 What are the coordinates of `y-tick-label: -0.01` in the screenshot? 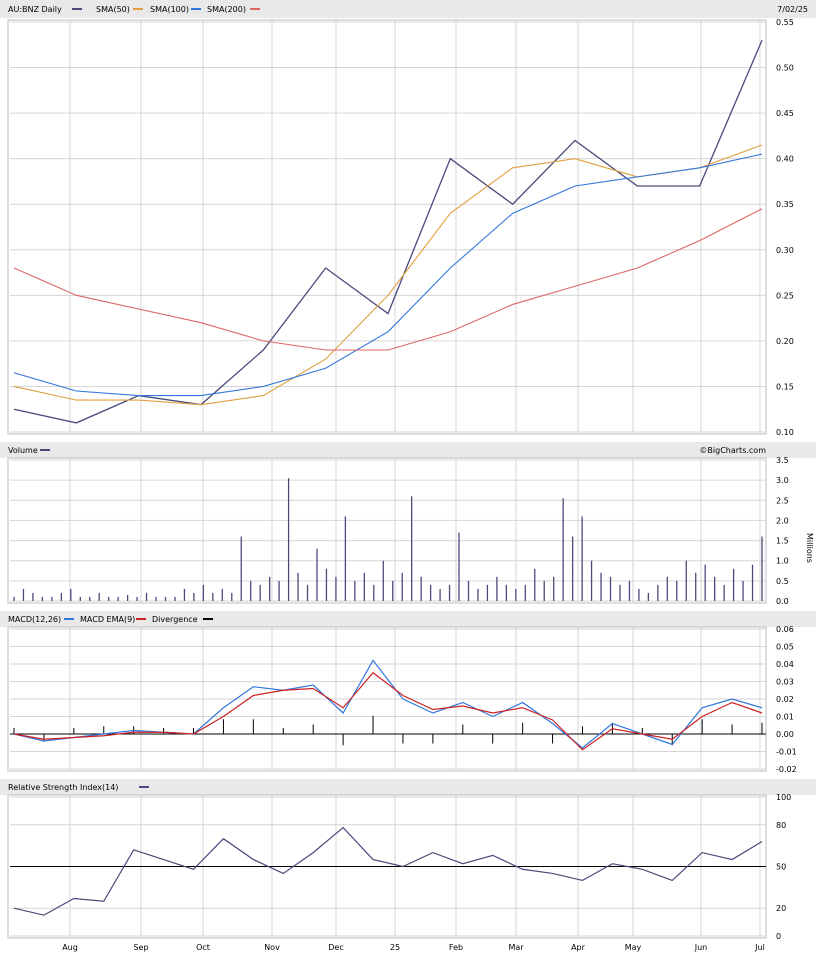 It's located at (786, 752).